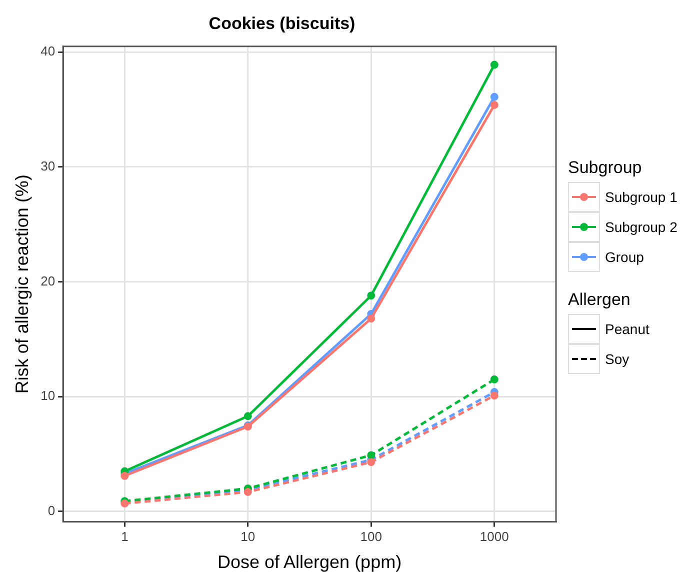  Describe the element at coordinates (52, 510) in the screenshot. I see `y-tick-label: 0` at that location.